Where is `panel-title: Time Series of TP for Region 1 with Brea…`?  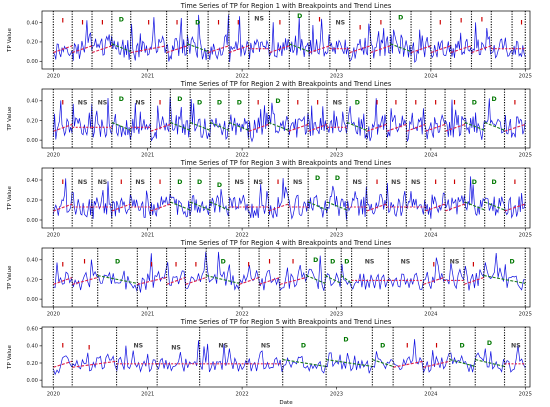 panel-title: Time Series of TP for Region 1 with Brea… is located at coordinates (286, 6).